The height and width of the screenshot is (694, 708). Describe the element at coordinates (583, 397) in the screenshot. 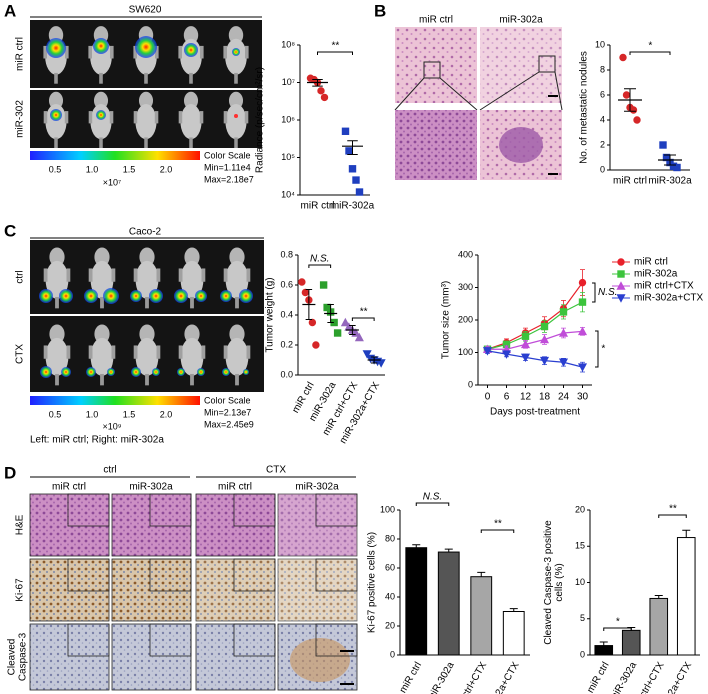

I see `x-tick-label: 30` at that location.